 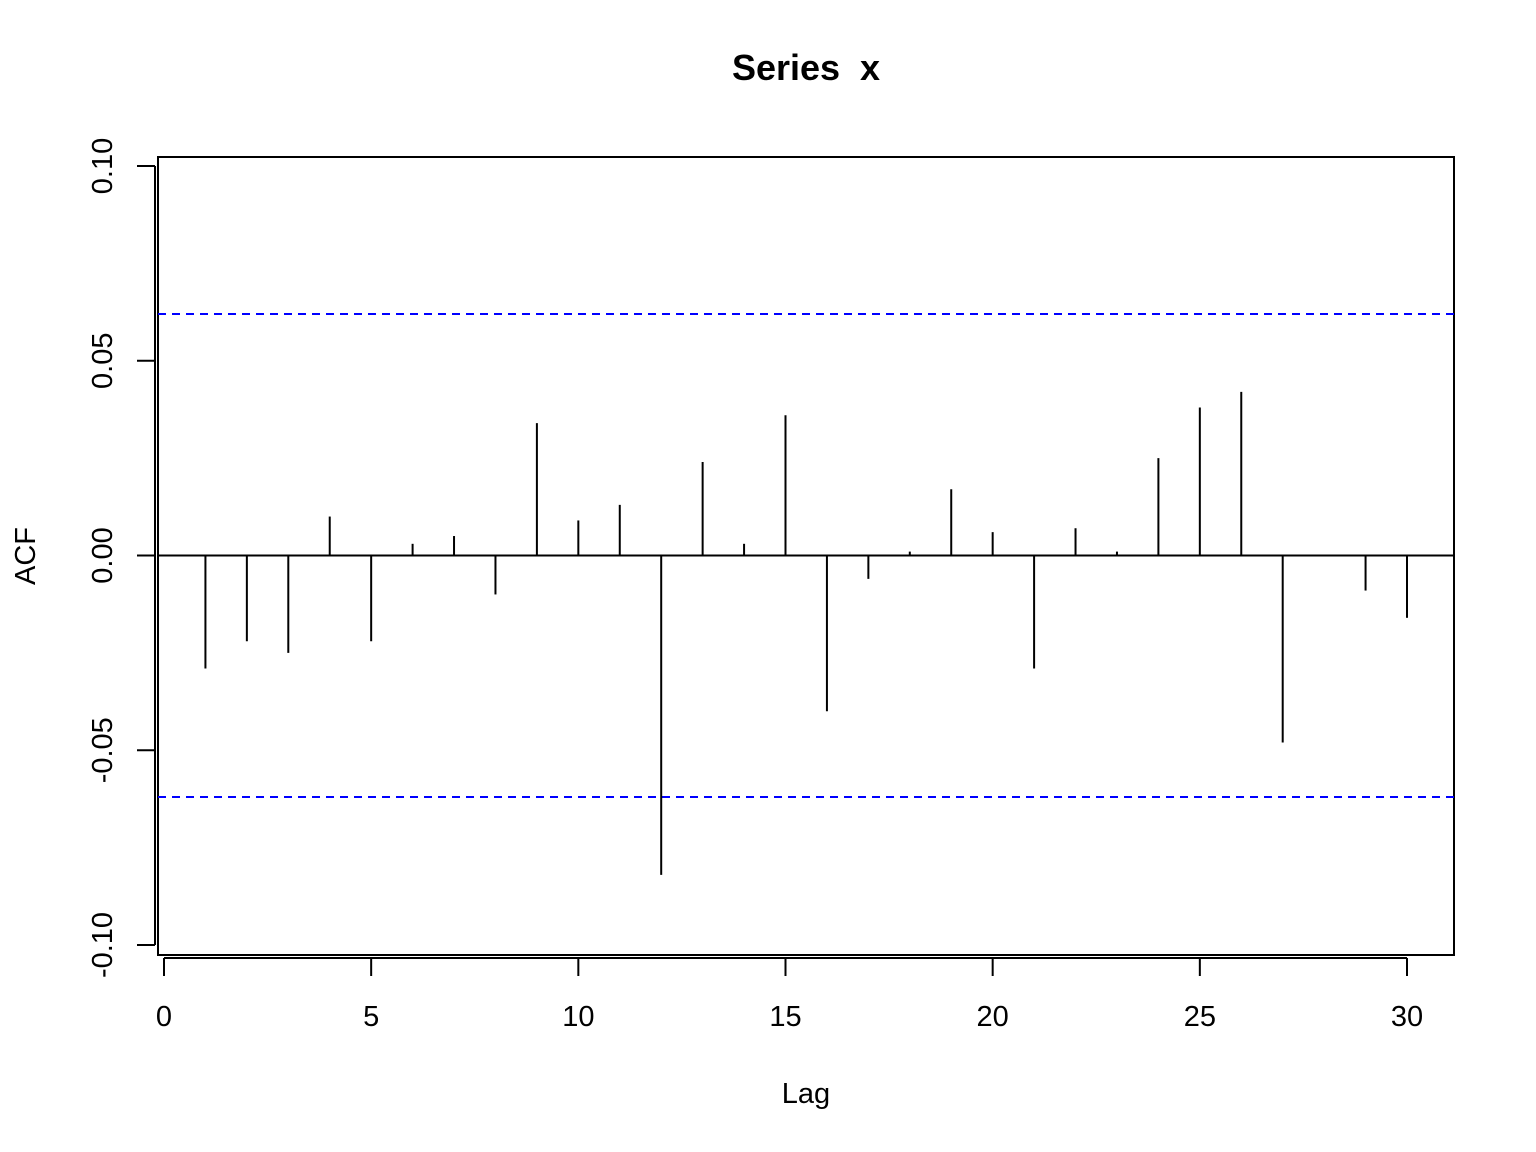 What do you see at coordinates (103, 555) in the screenshot?
I see `y-tick-label-2: 0.00` at bounding box center [103, 555].